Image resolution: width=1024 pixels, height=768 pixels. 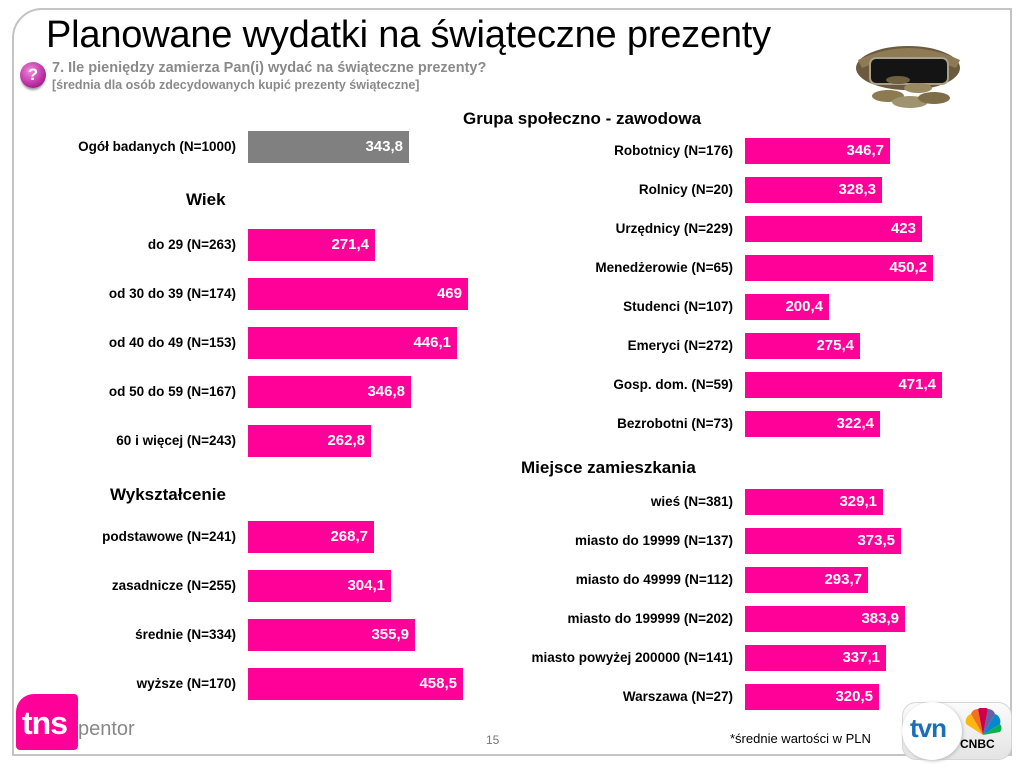 What do you see at coordinates (674, 228) in the screenshot?
I see `category-label: Urzędnicy (N=229)` at bounding box center [674, 228].